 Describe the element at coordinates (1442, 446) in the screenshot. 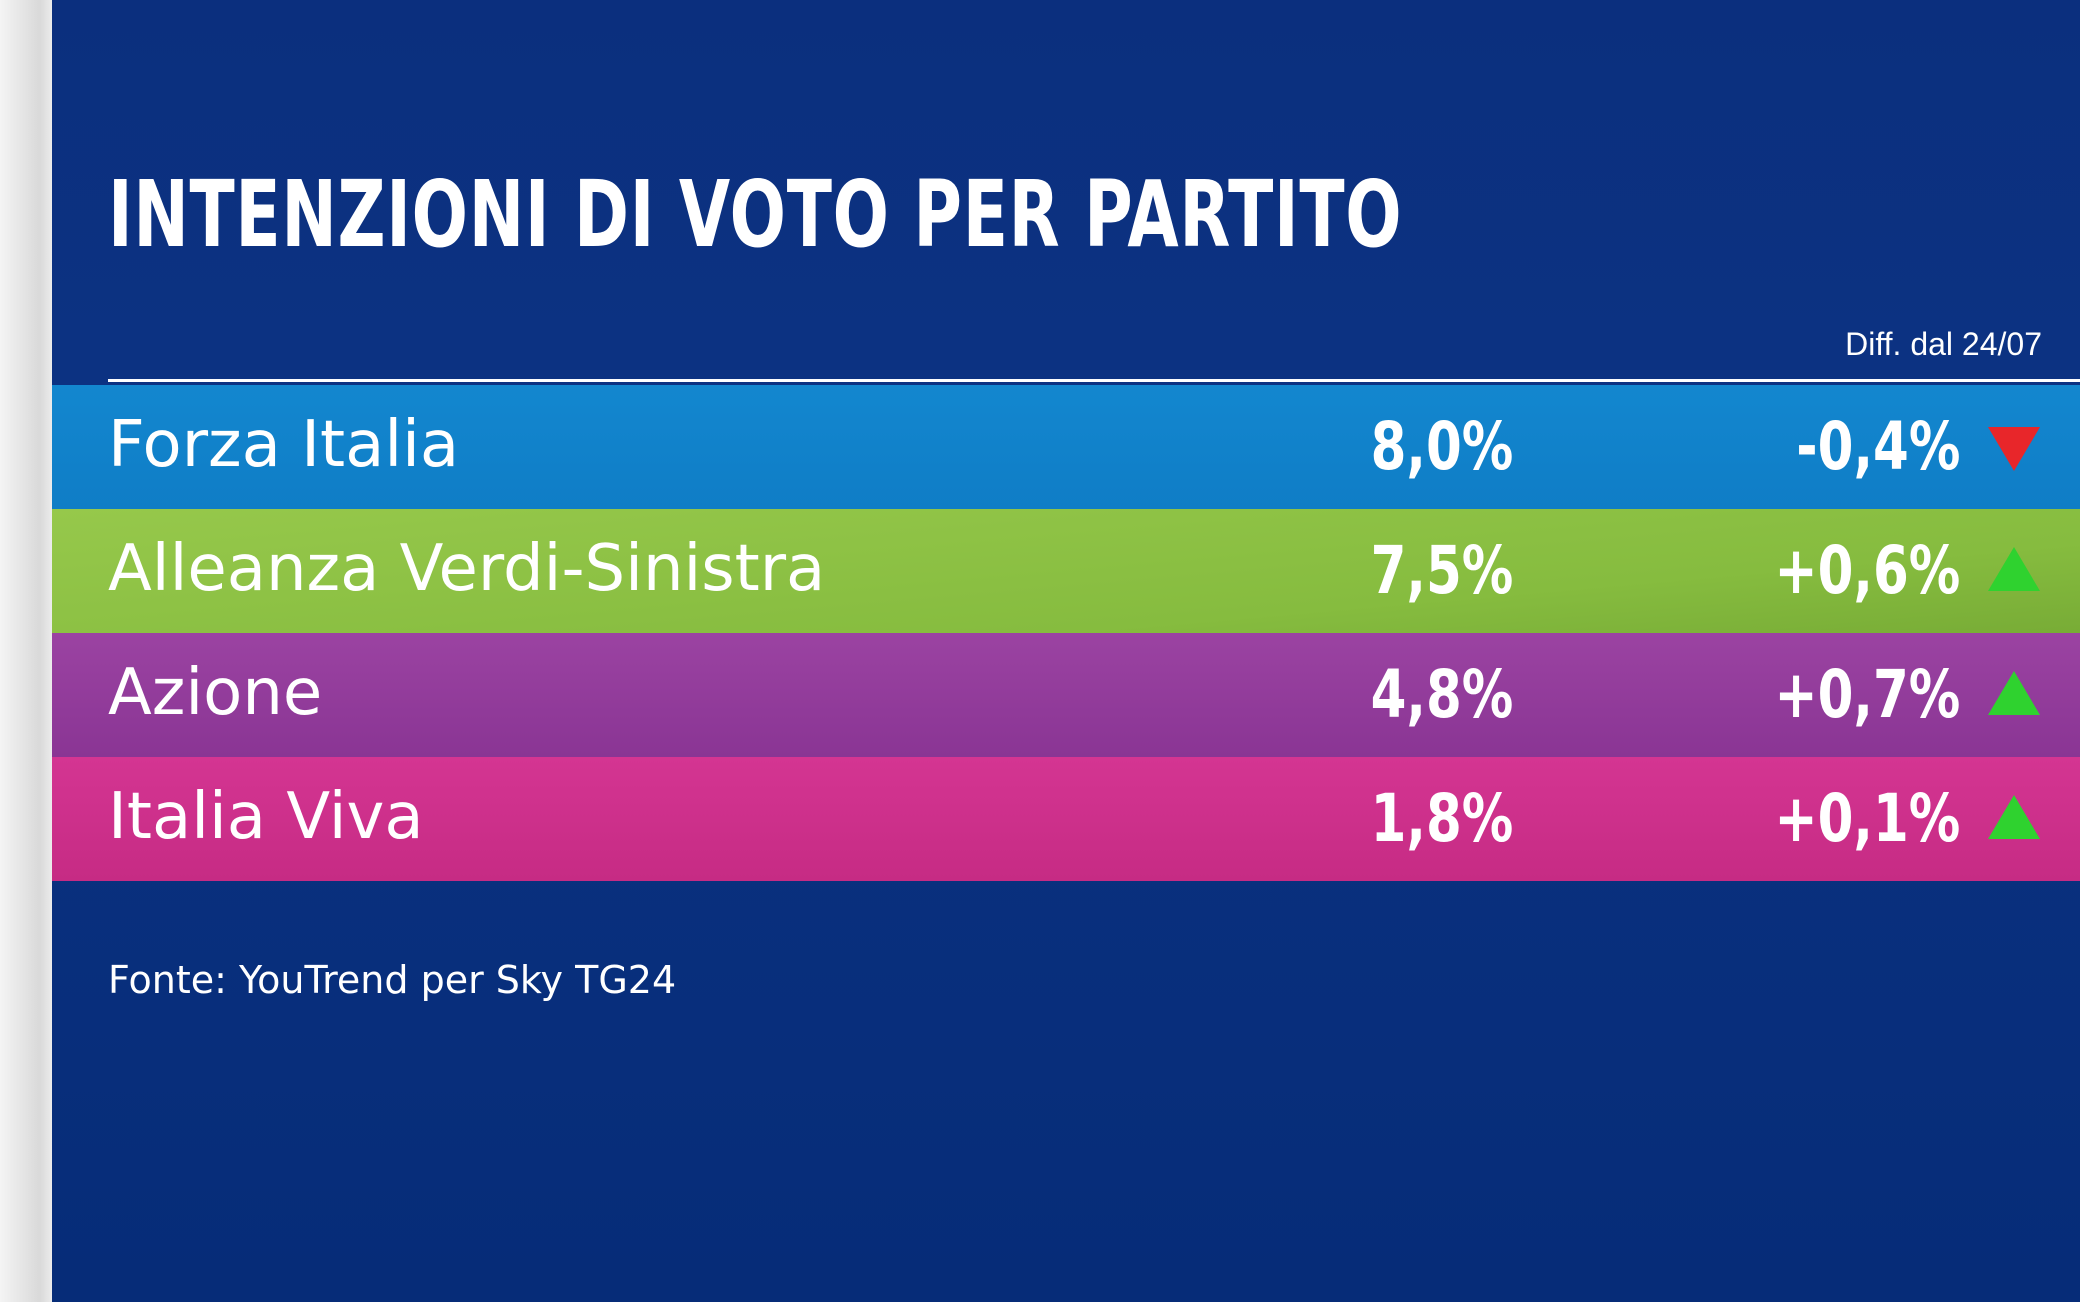

I see `vote-percentage: 8,0%` at that location.